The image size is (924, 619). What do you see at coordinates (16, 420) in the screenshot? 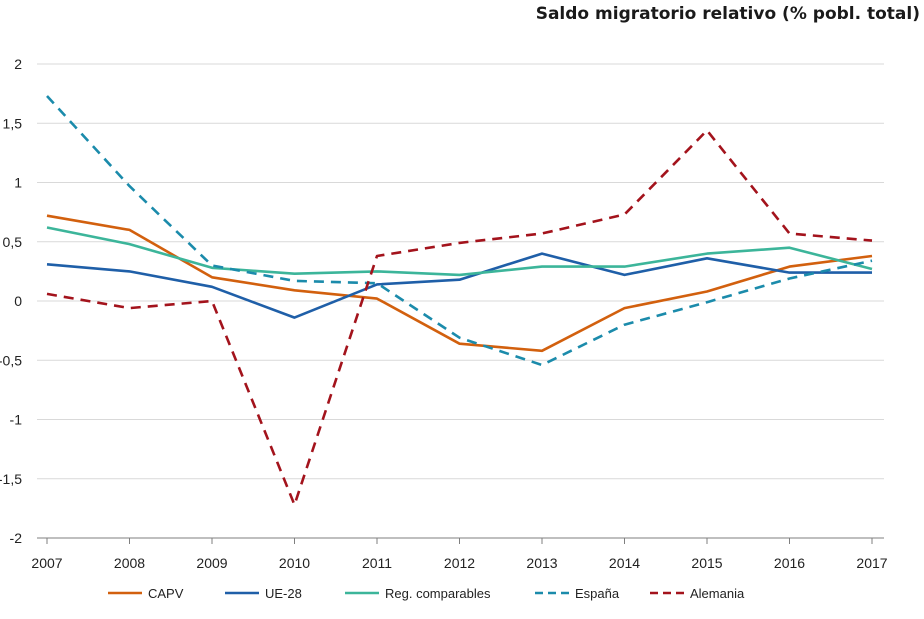
I see `y-tick-label: -1` at bounding box center [16, 420].